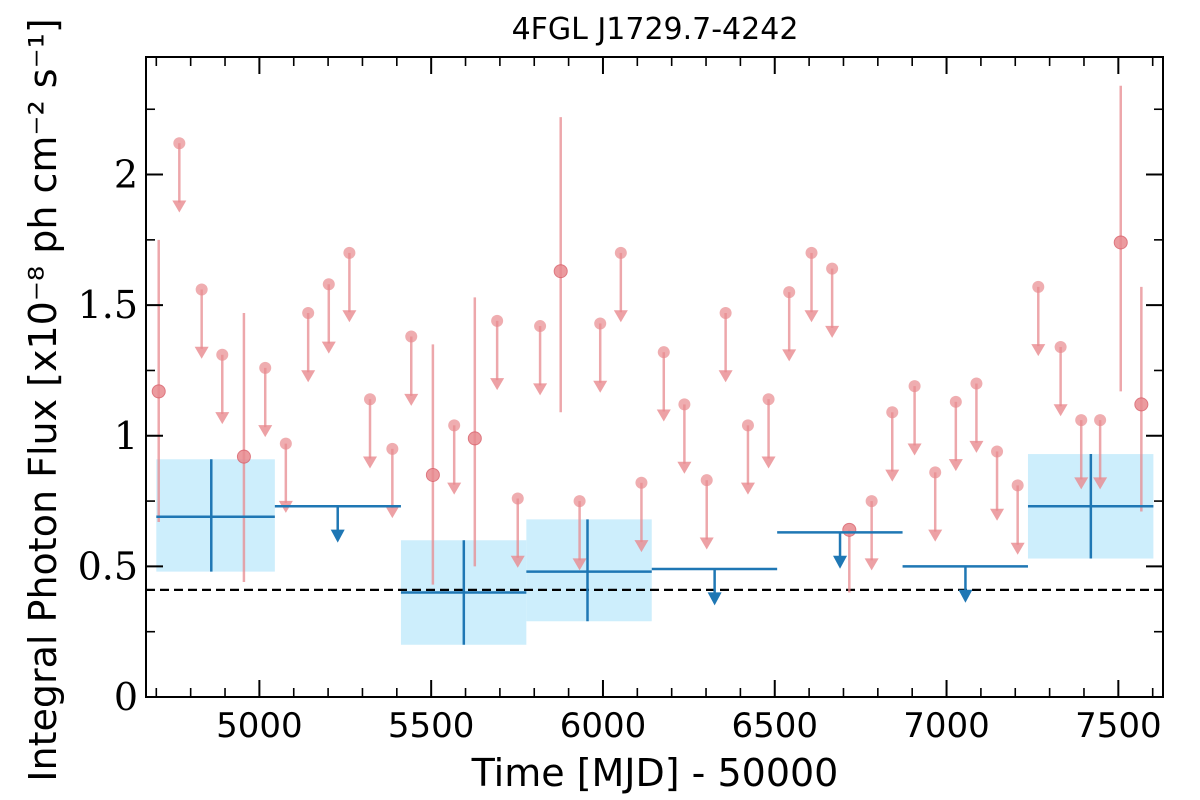 The image size is (1200, 800). I want to click on y-axis-label: Integral Photon Flux [x10⁻⁸ ph cm⁻² s⁻¹], so click(43, 399).